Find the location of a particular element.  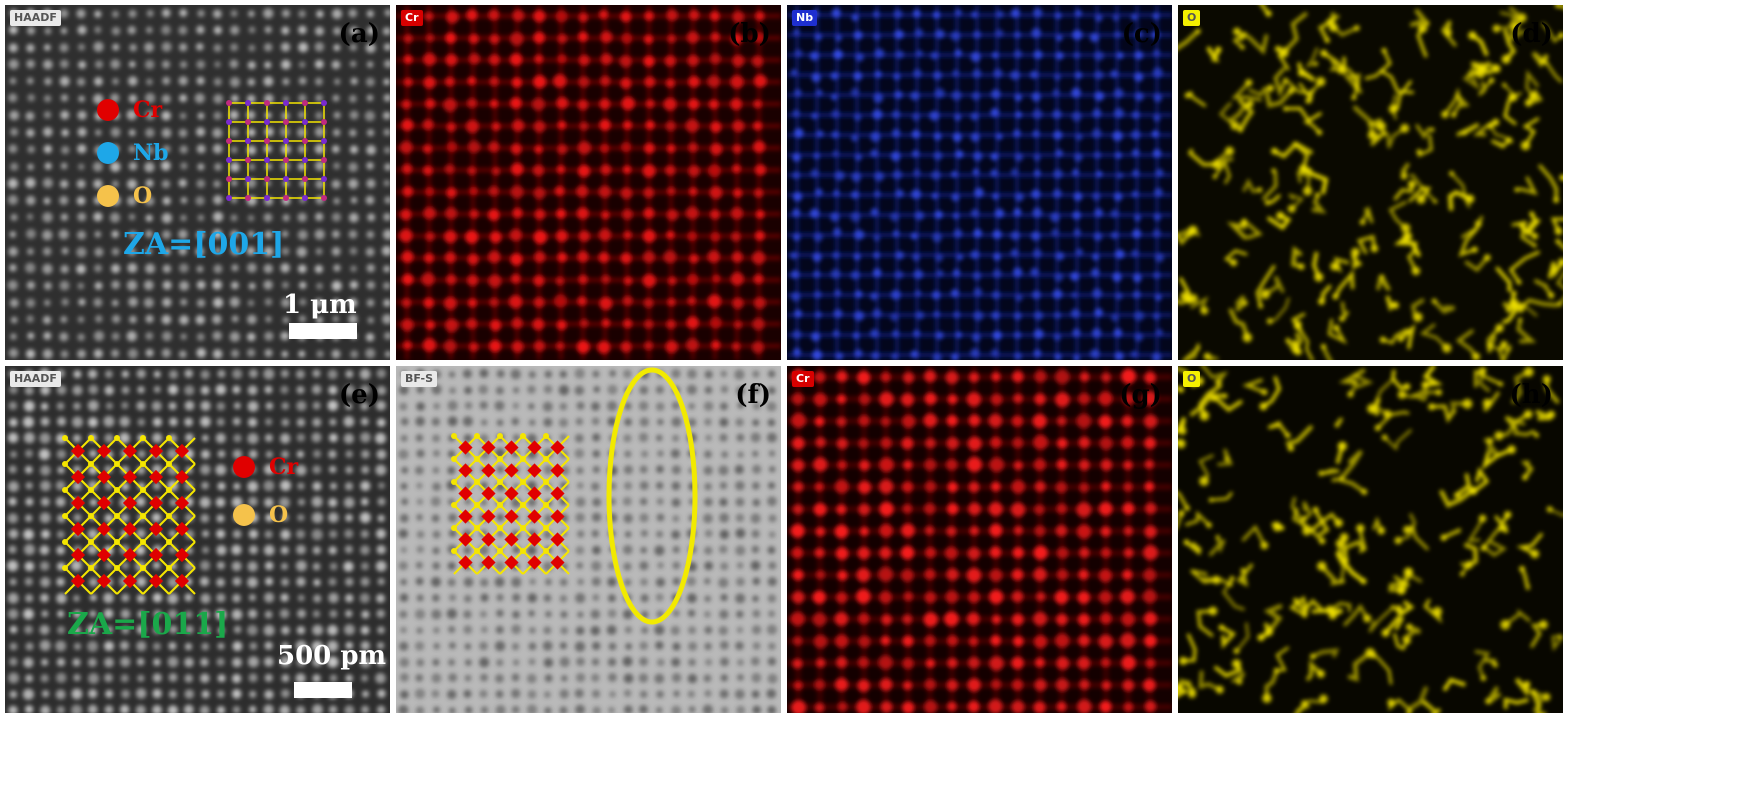

legend-nb: Nb is located at coordinates (133, 153).